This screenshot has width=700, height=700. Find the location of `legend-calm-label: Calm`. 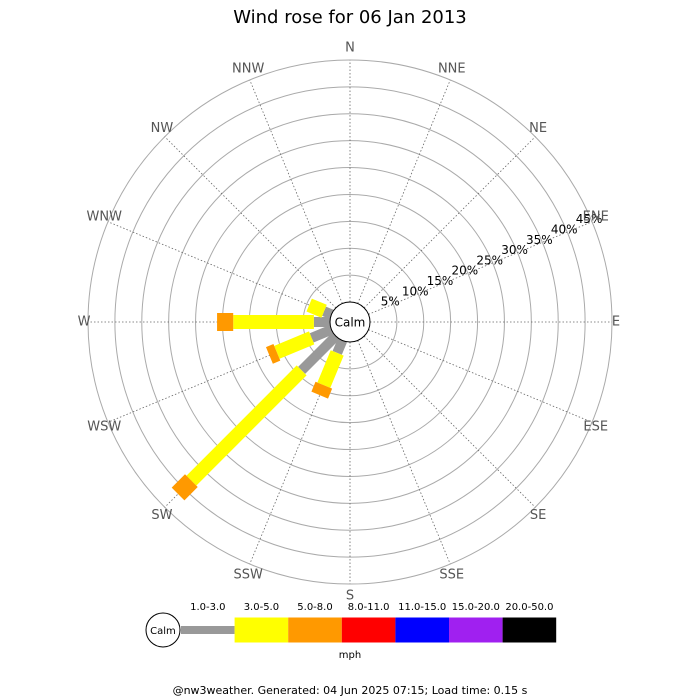

legend-calm-label: Calm is located at coordinates (163, 631).